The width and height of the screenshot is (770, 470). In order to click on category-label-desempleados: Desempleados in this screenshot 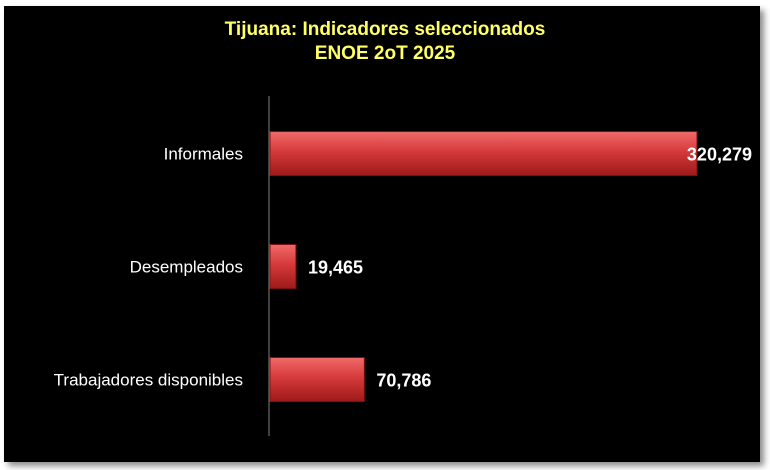, I will do `click(186, 267)`.